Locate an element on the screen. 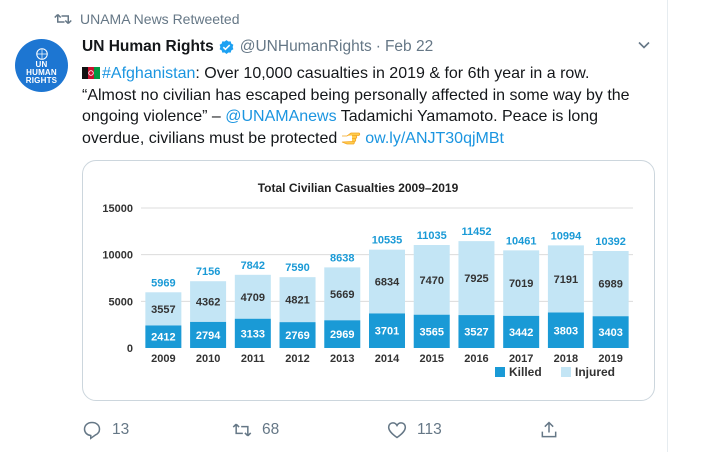 Image resolution: width=704 pixels, height=452 pixels. killed-value-label: 3403 is located at coordinates (610, 333).